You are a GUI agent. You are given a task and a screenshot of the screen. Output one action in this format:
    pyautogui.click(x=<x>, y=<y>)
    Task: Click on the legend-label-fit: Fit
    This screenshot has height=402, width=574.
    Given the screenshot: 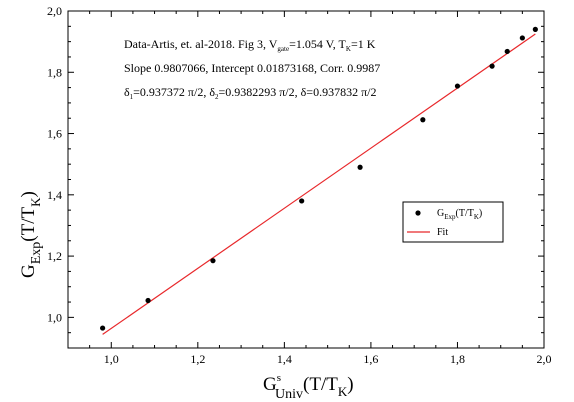 What is the action you would take?
    pyautogui.click(x=442, y=232)
    